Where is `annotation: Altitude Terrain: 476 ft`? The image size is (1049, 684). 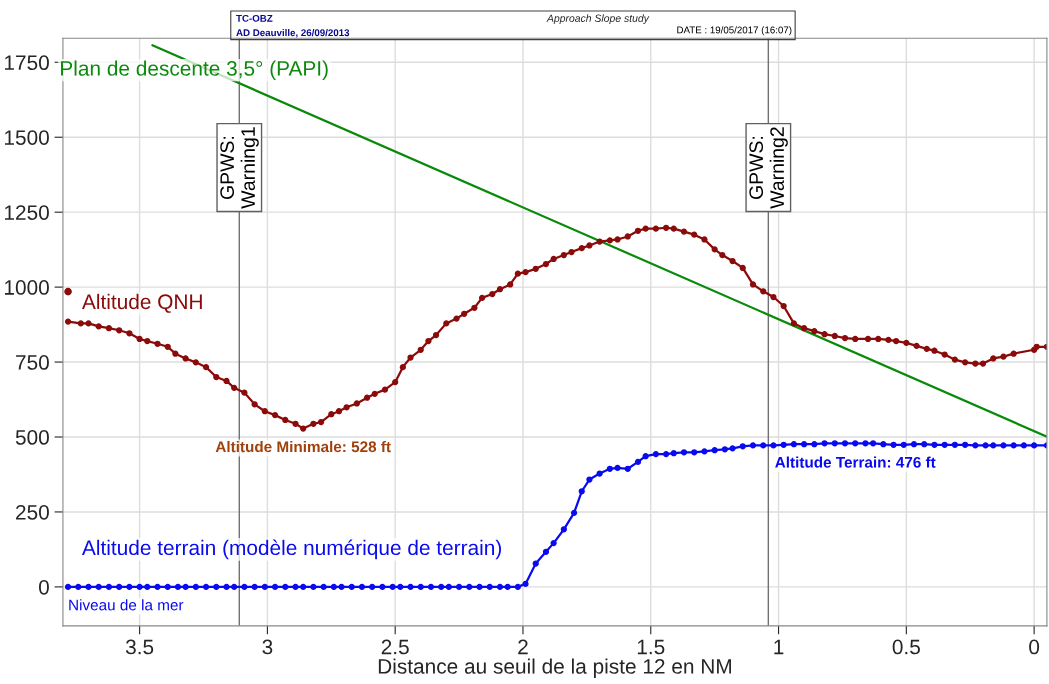 annotation: Altitude Terrain: 476 ft is located at coordinates (855, 462).